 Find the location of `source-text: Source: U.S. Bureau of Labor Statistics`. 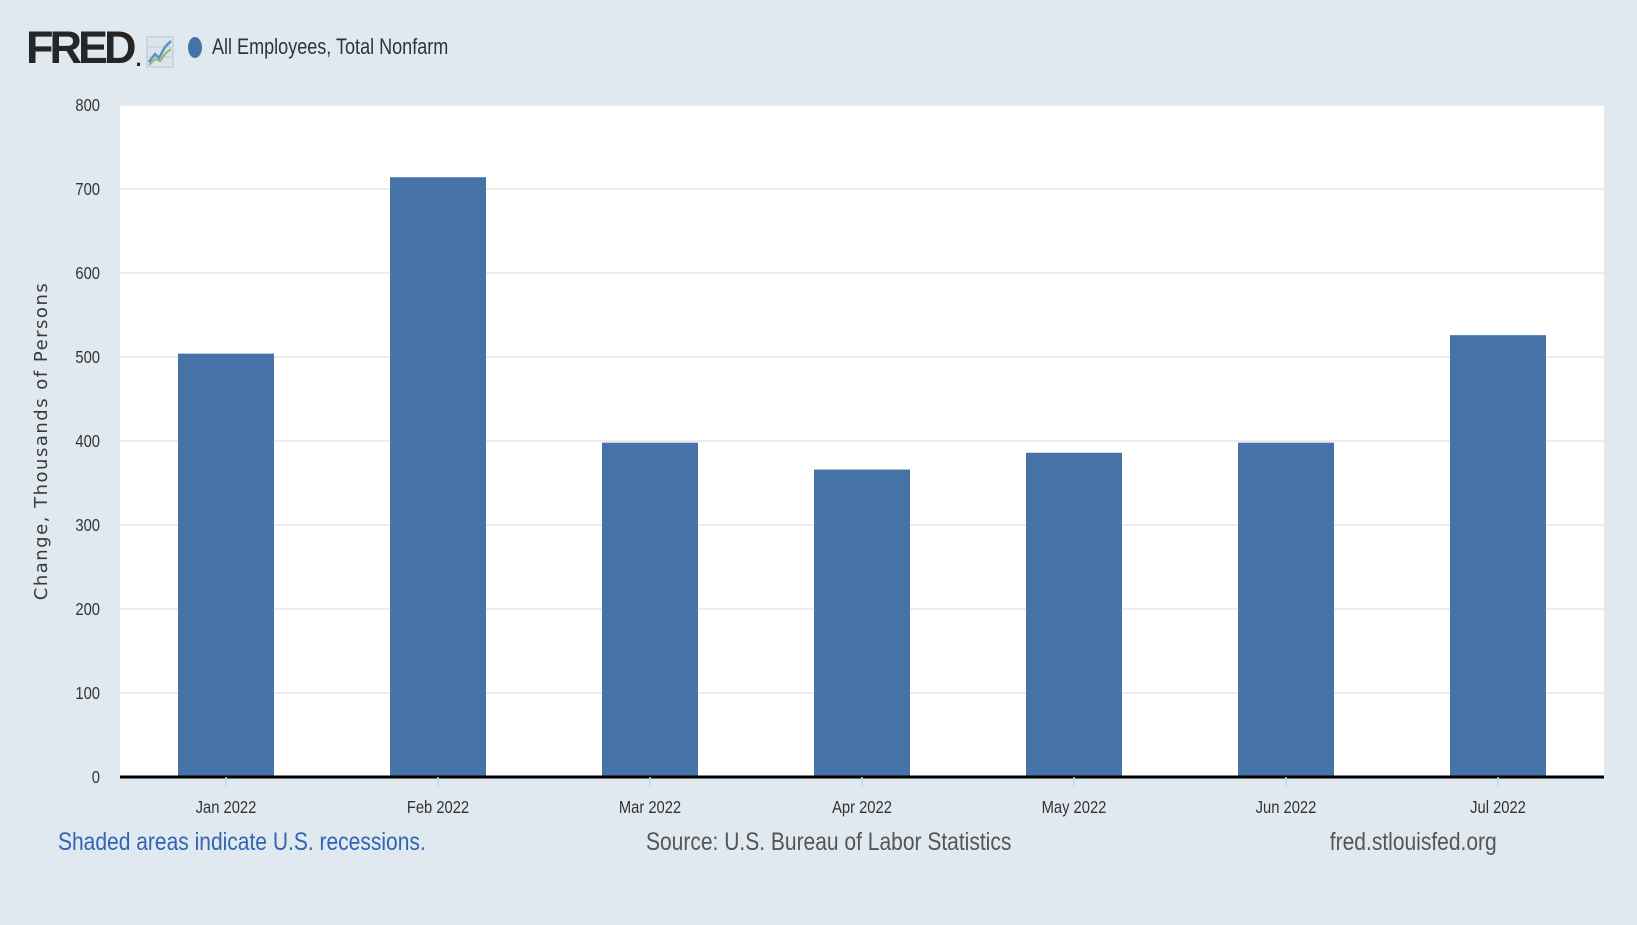

source-text: Source: U.S. Bureau of Labor Statistics is located at coordinates (829, 842).